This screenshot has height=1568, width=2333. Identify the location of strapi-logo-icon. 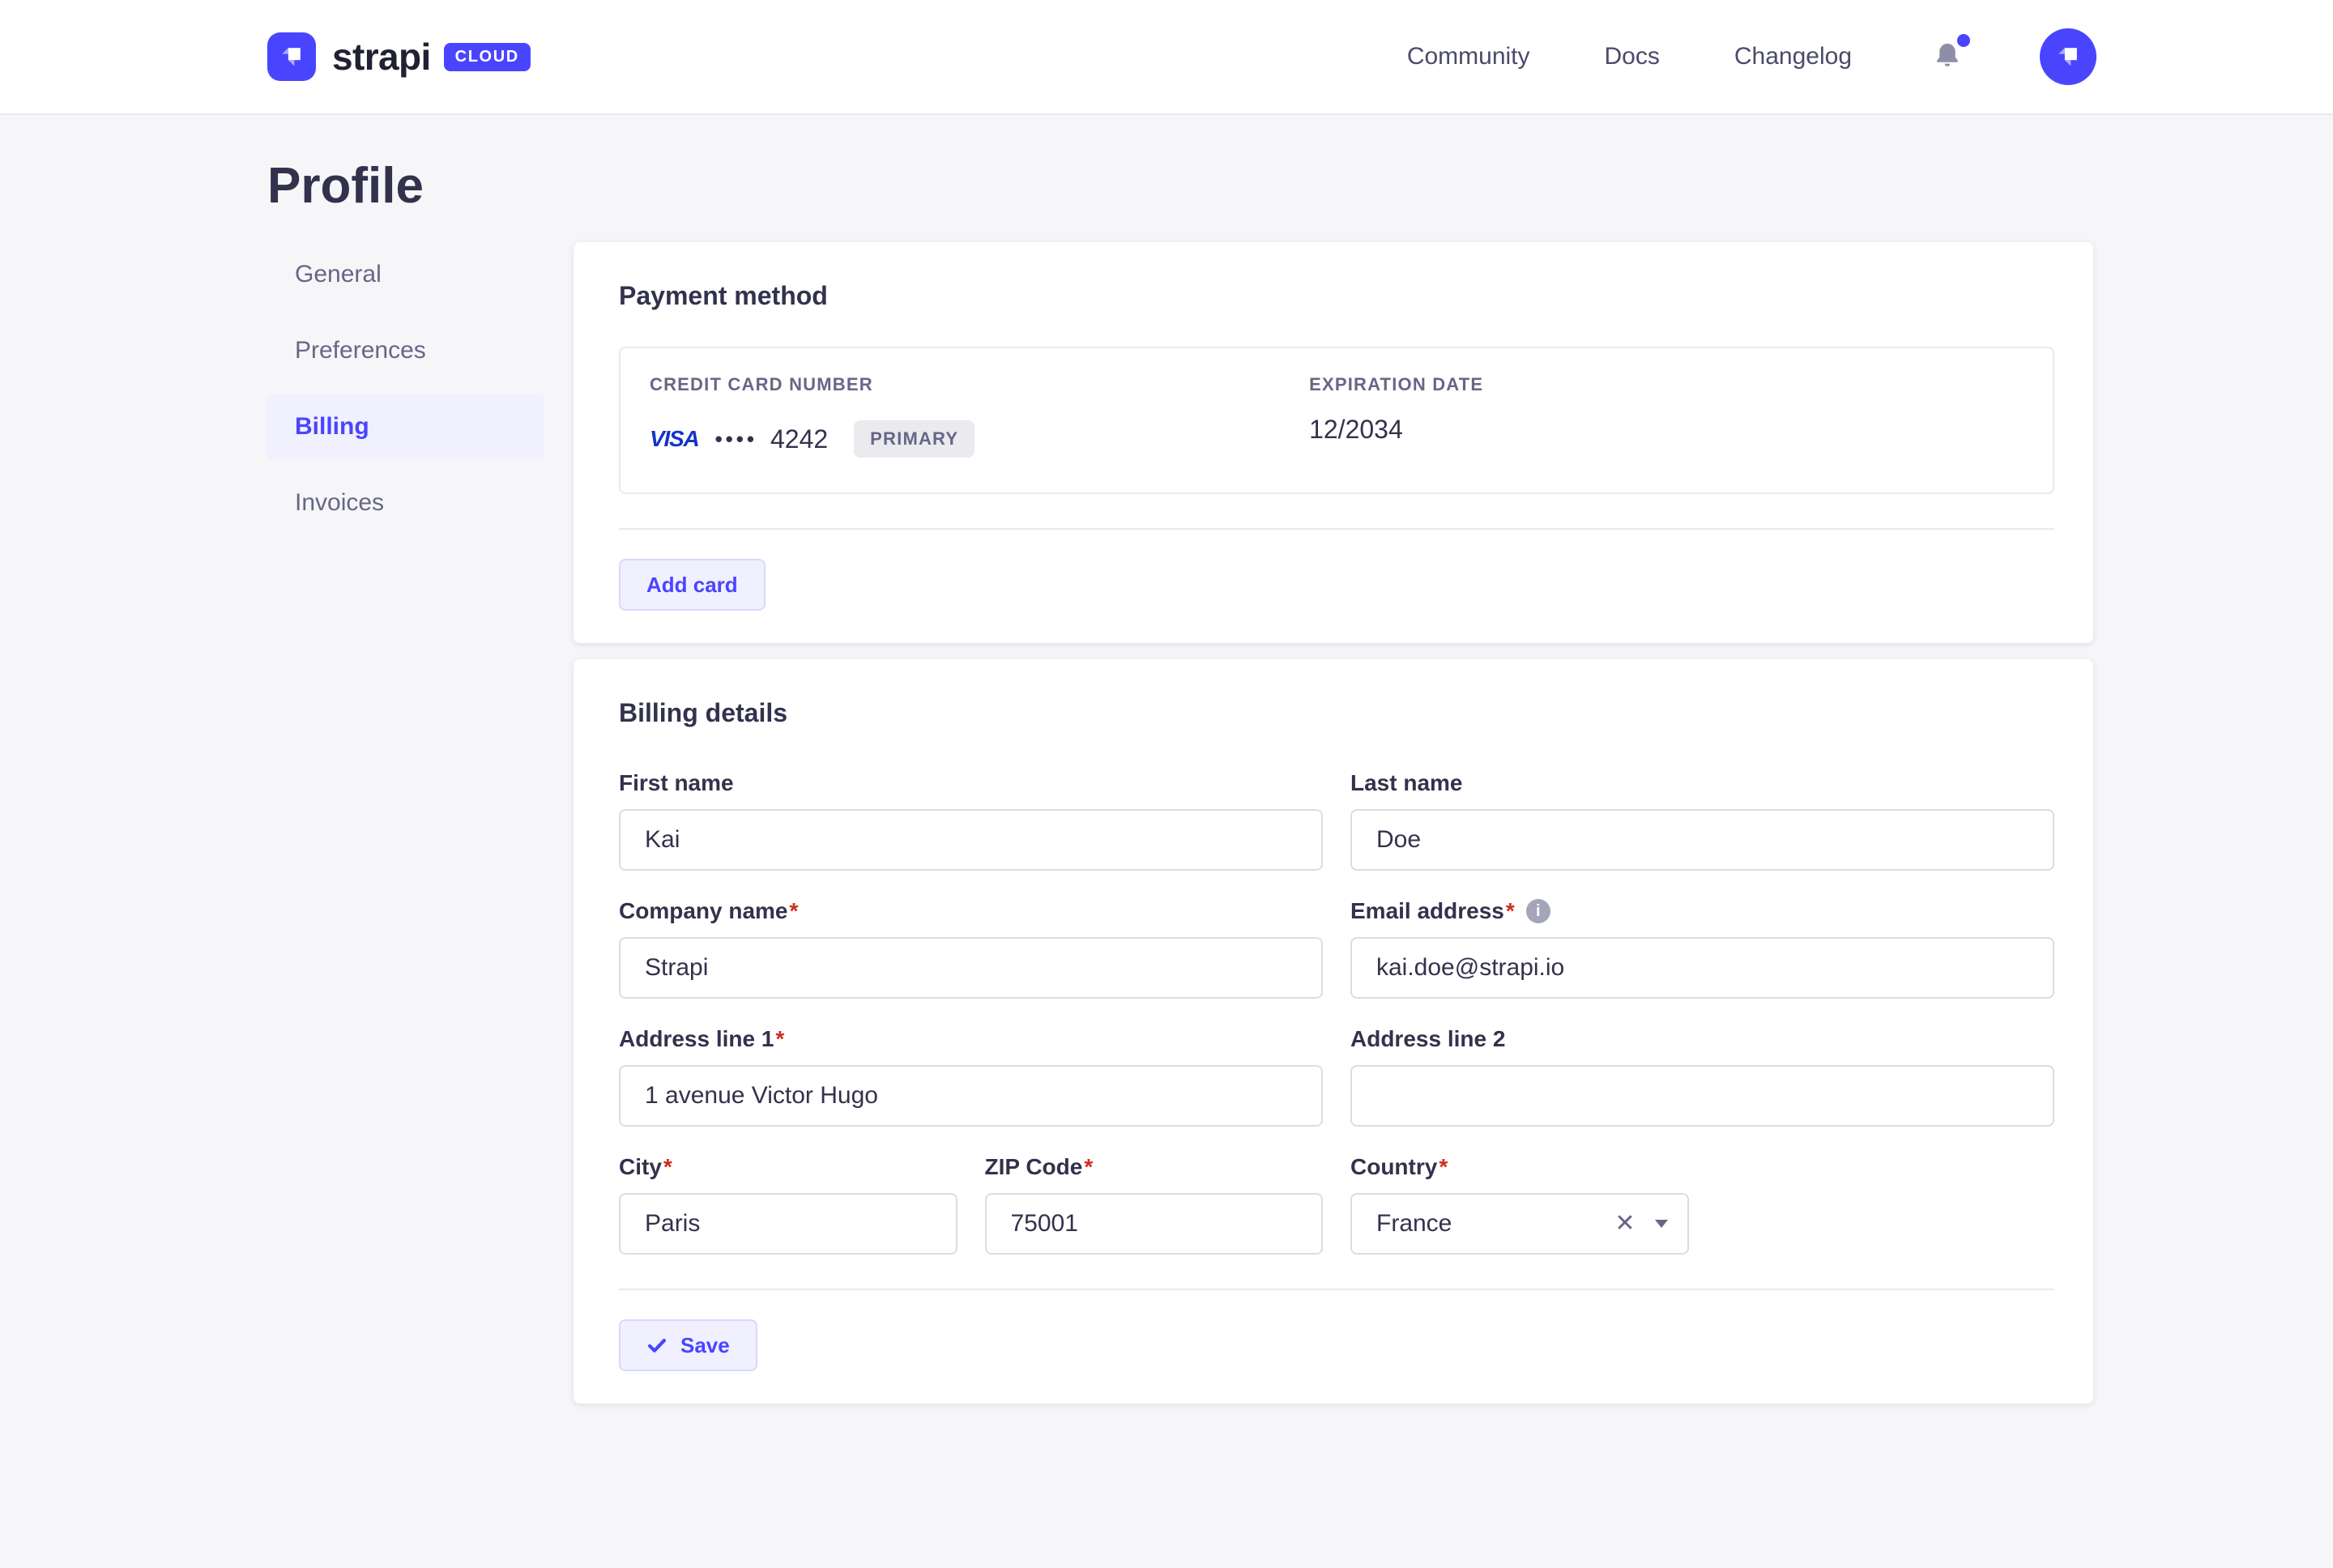
(291, 56).